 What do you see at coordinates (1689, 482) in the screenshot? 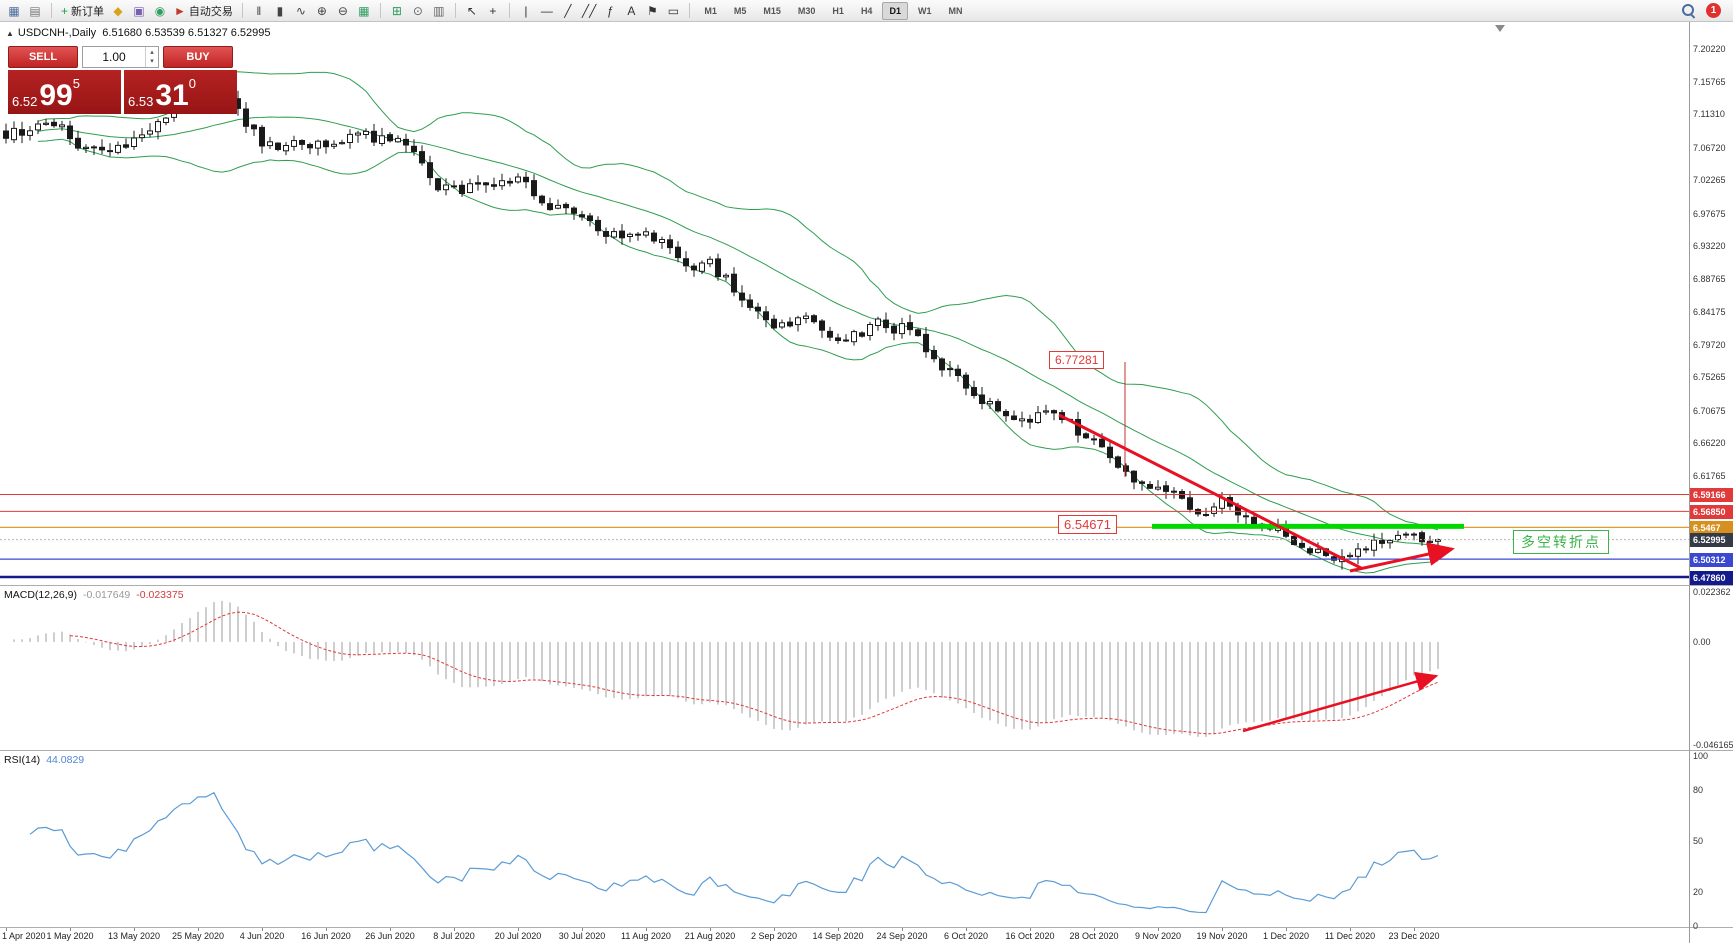
I see `price-scale-border` at bounding box center [1689, 482].